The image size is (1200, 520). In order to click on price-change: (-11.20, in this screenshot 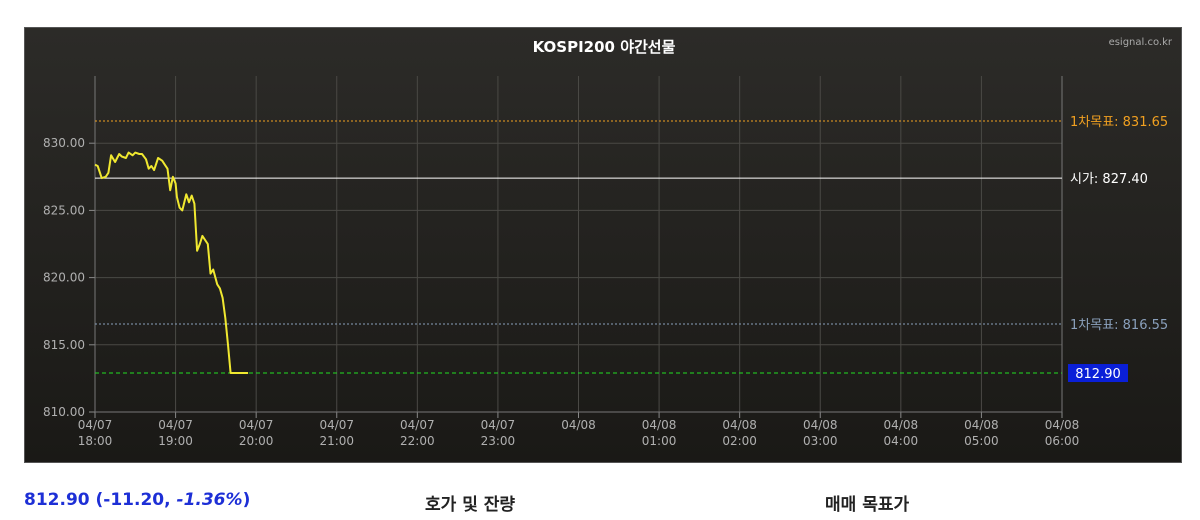, I will do `click(136, 500)`.